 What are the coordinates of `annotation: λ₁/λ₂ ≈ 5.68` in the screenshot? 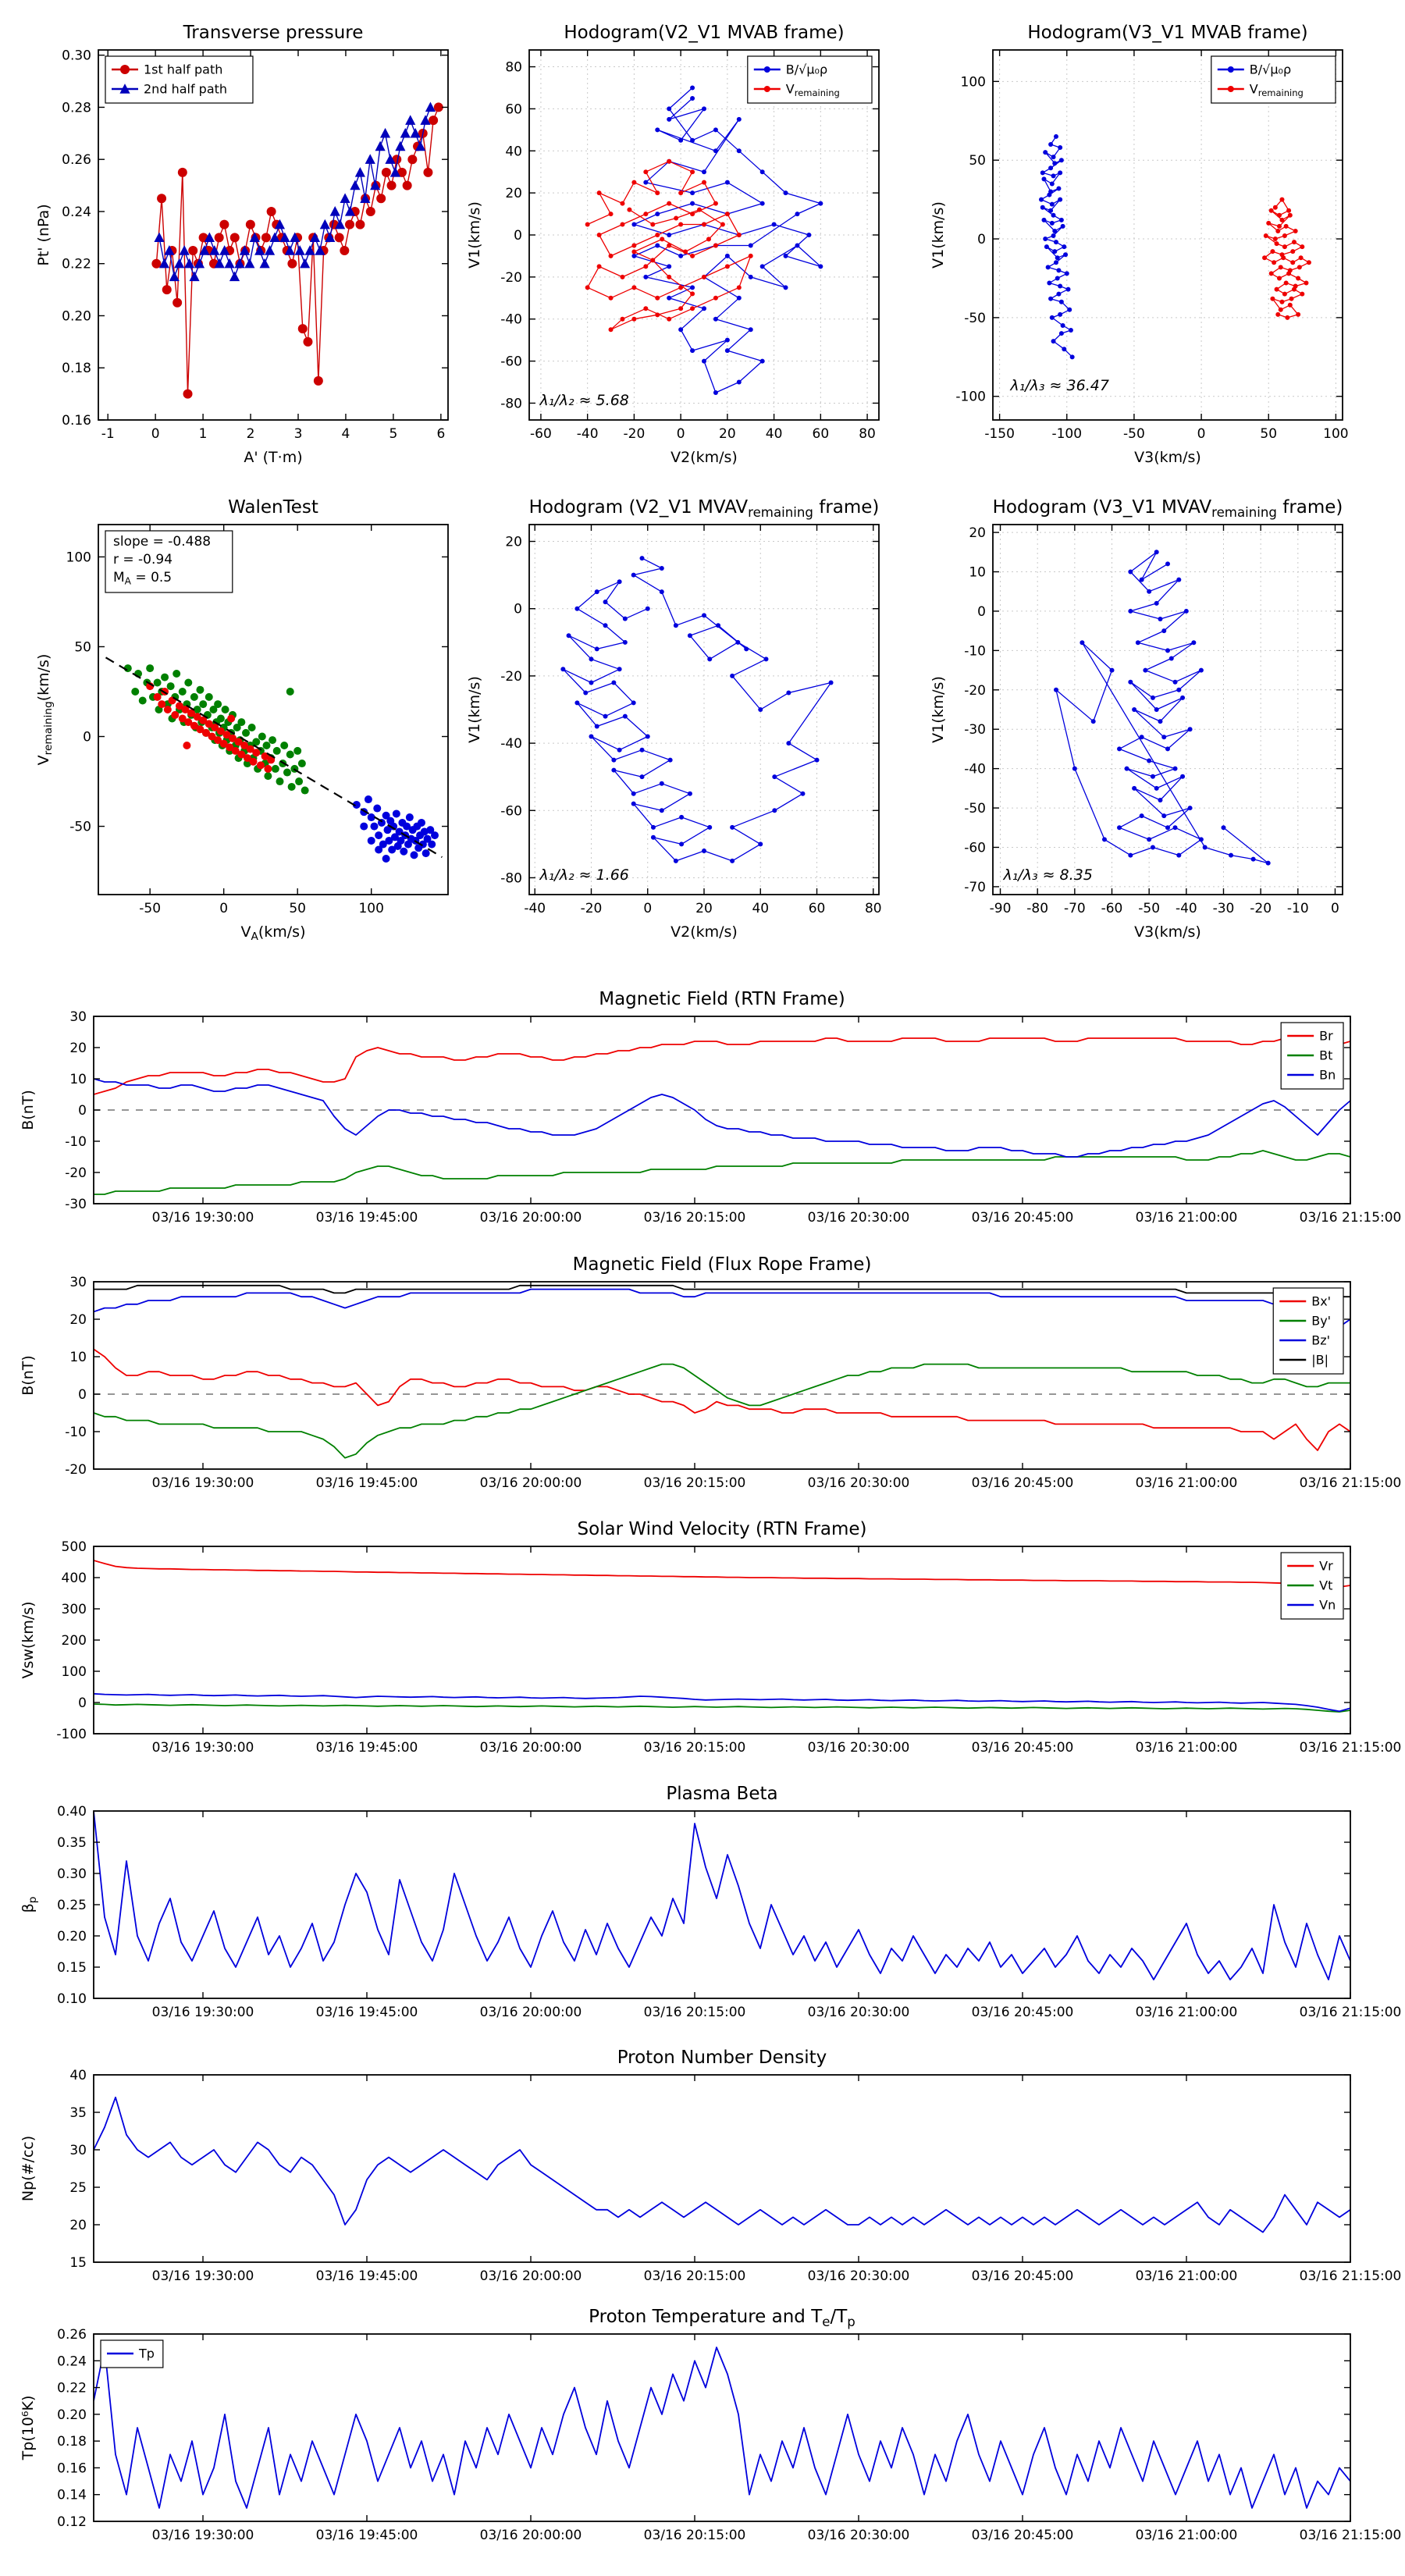 It's located at (583, 400).